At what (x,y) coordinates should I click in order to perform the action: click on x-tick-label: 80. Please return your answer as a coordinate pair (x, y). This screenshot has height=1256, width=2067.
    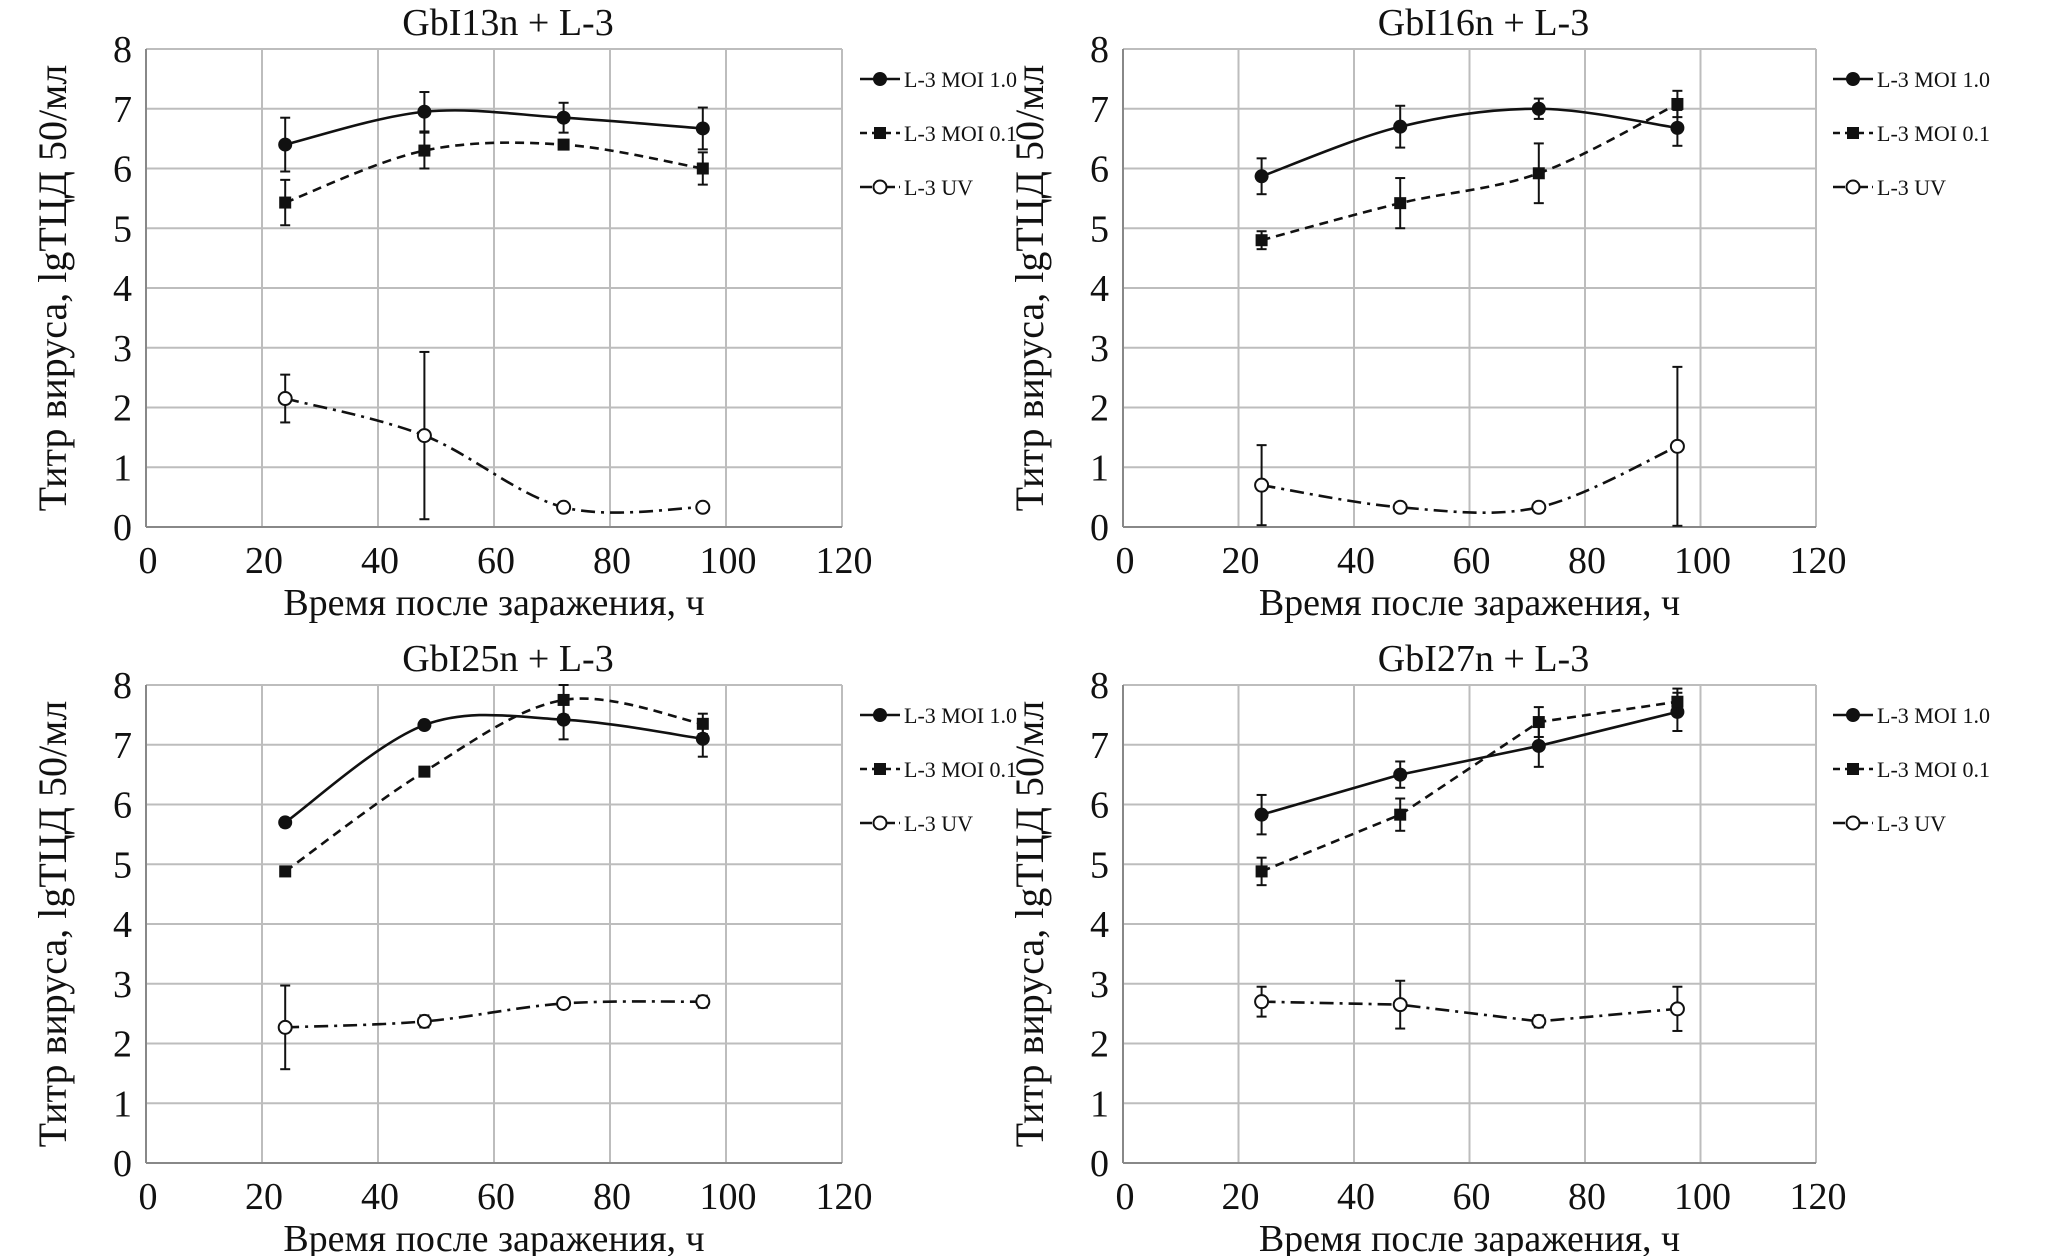
    Looking at the image, I should click on (1587, 561).